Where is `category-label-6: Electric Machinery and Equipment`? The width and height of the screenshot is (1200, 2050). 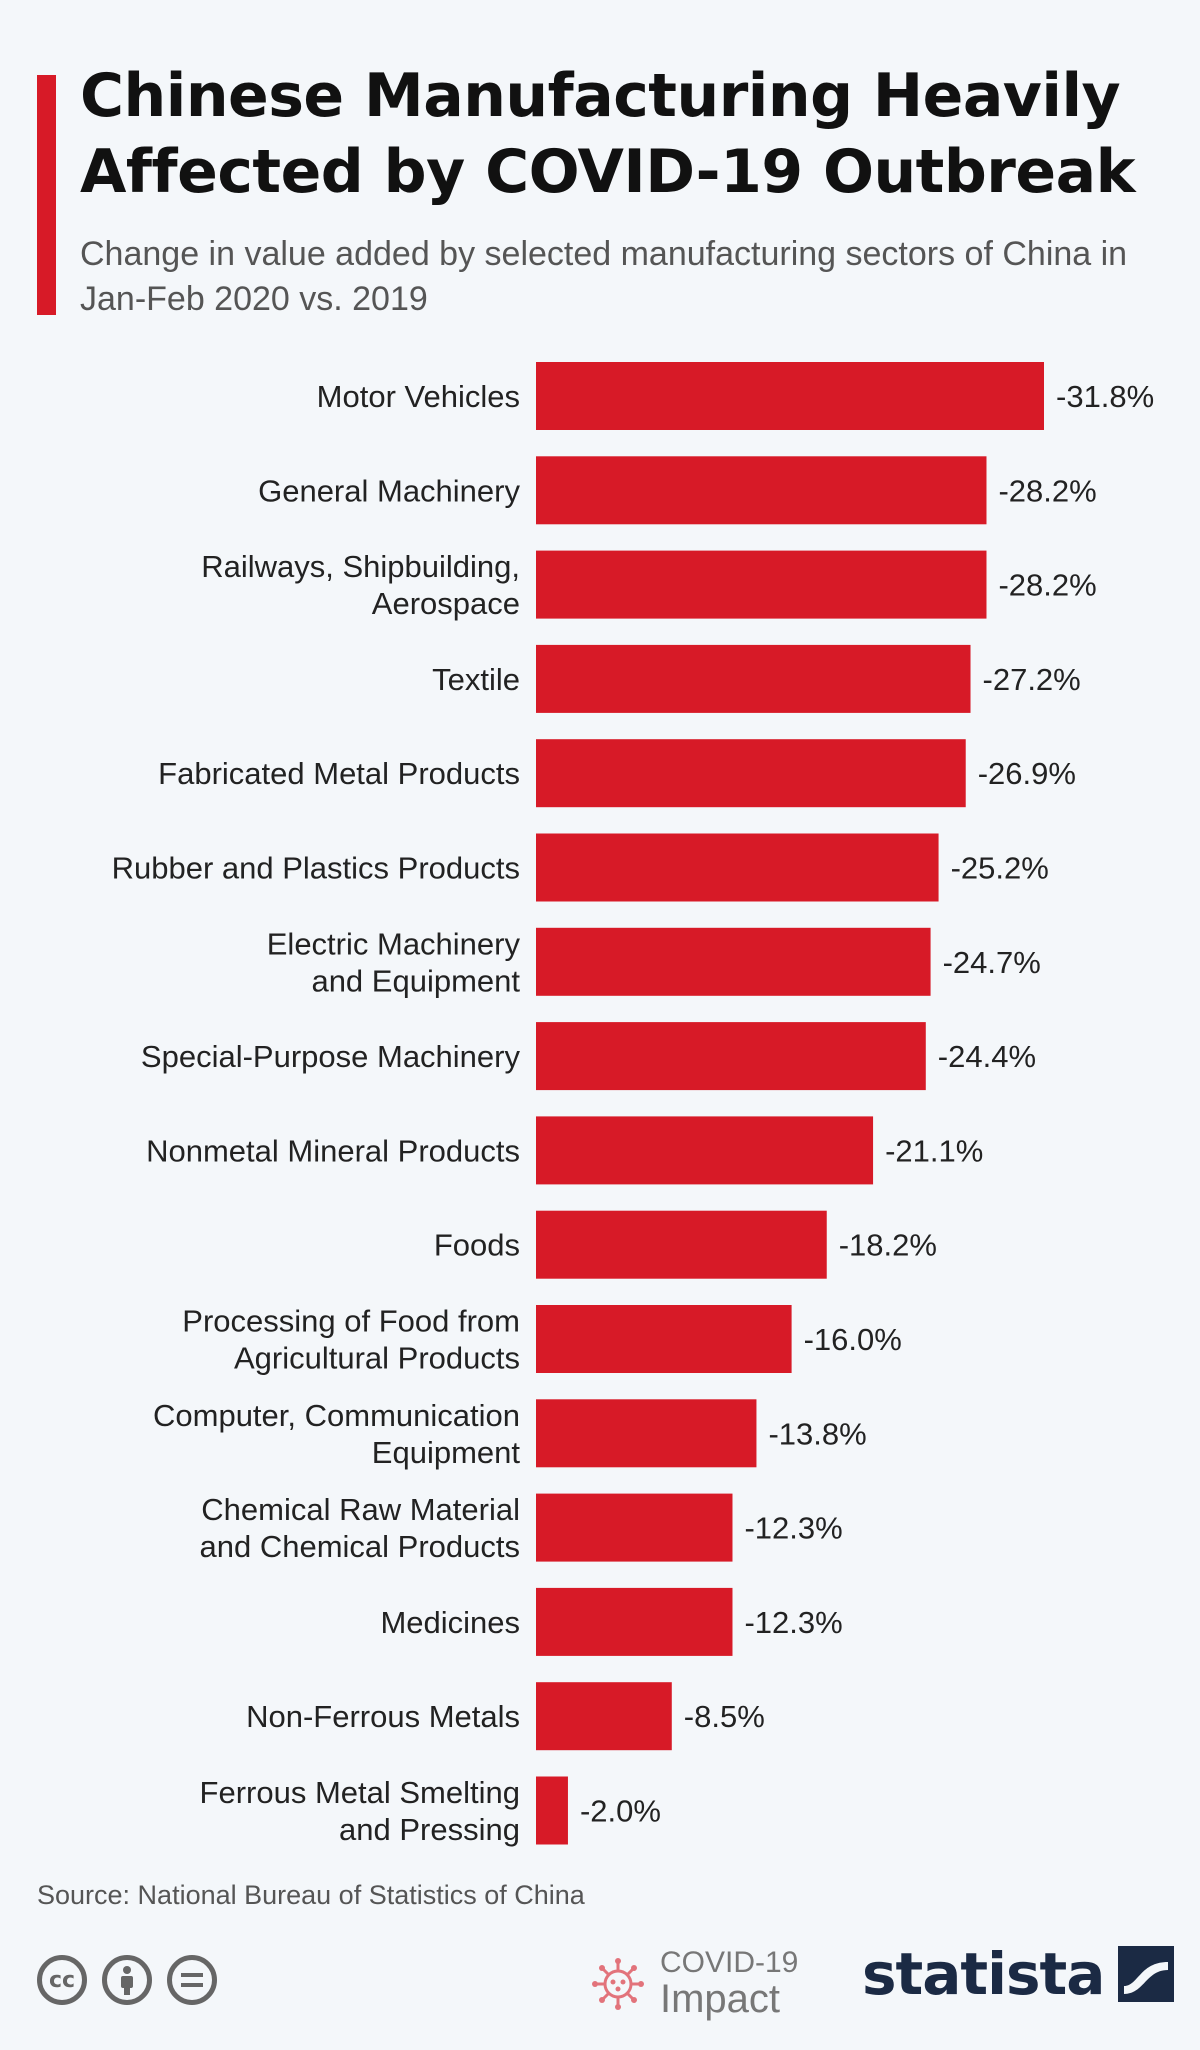
category-label-6: Electric Machinery and Equipment is located at coordinates (394, 962).